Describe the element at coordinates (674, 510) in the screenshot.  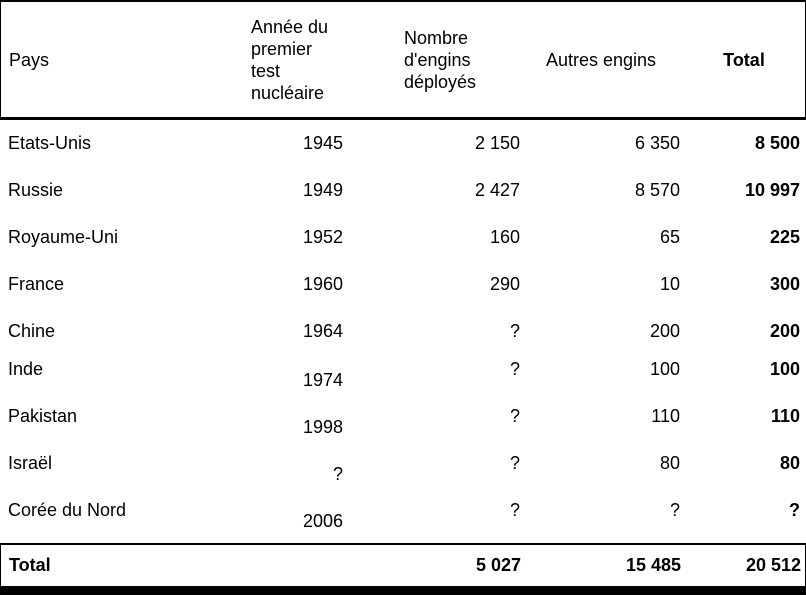
I see `other-engines-cell: ?` at that location.